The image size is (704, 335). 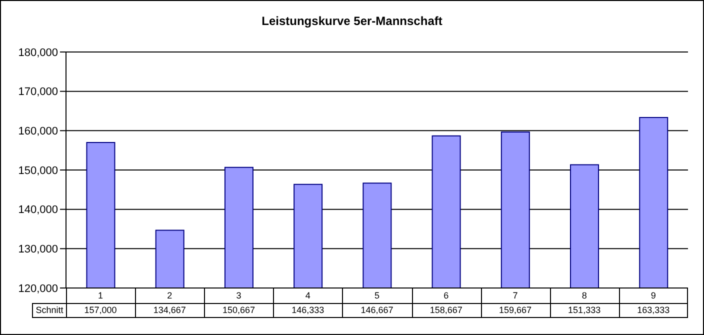 I want to click on x-tick-label: 8, so click(x=584, y=295).